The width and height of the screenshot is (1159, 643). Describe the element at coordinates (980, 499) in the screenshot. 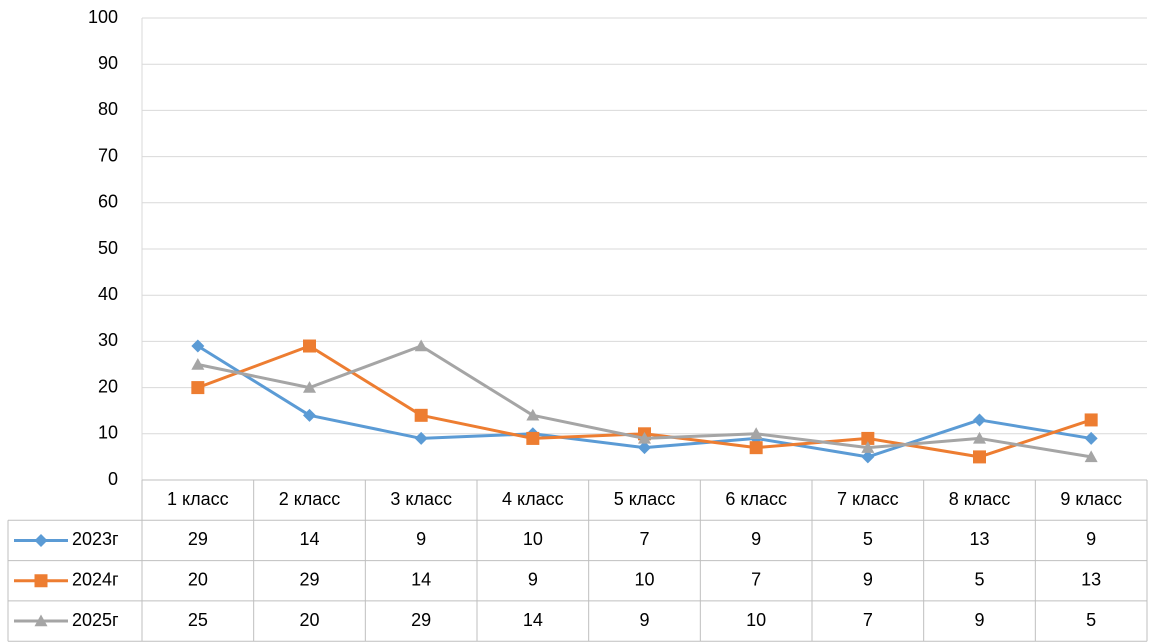

I see `x-tick-label: 8 класс` at that location.